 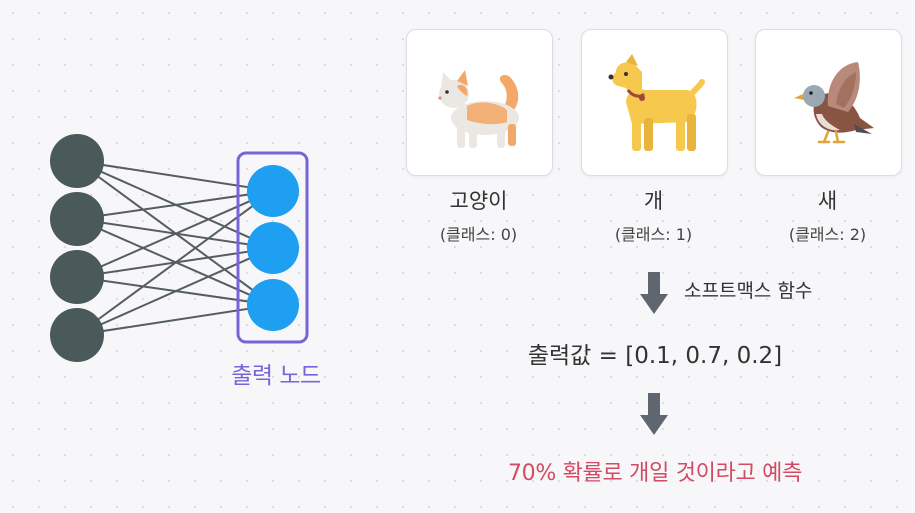 What do you see at coordinates (655, 473) in the screenshot?
I see `prediction-text: 70% 확률로 개일 것이라고 예측` at bounding box center [655, 473].